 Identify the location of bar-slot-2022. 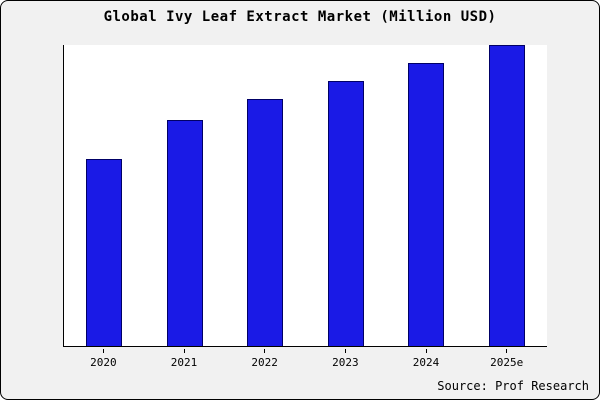
(265, 195).